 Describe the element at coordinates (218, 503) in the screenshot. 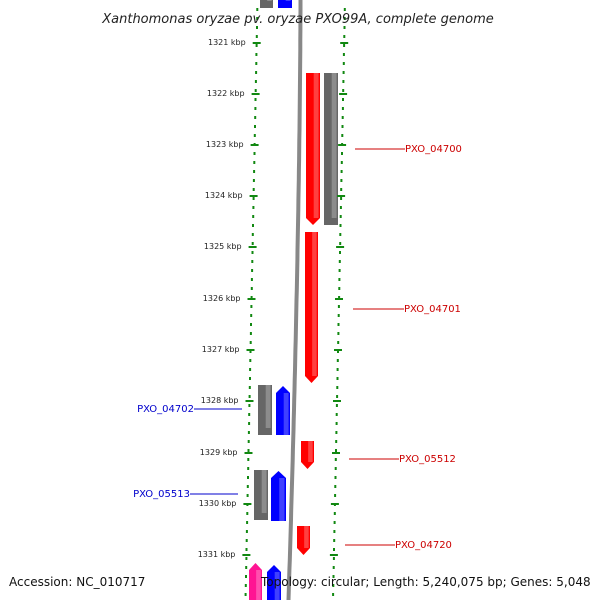

I see `tick-label: 1330 kbp` at that location.